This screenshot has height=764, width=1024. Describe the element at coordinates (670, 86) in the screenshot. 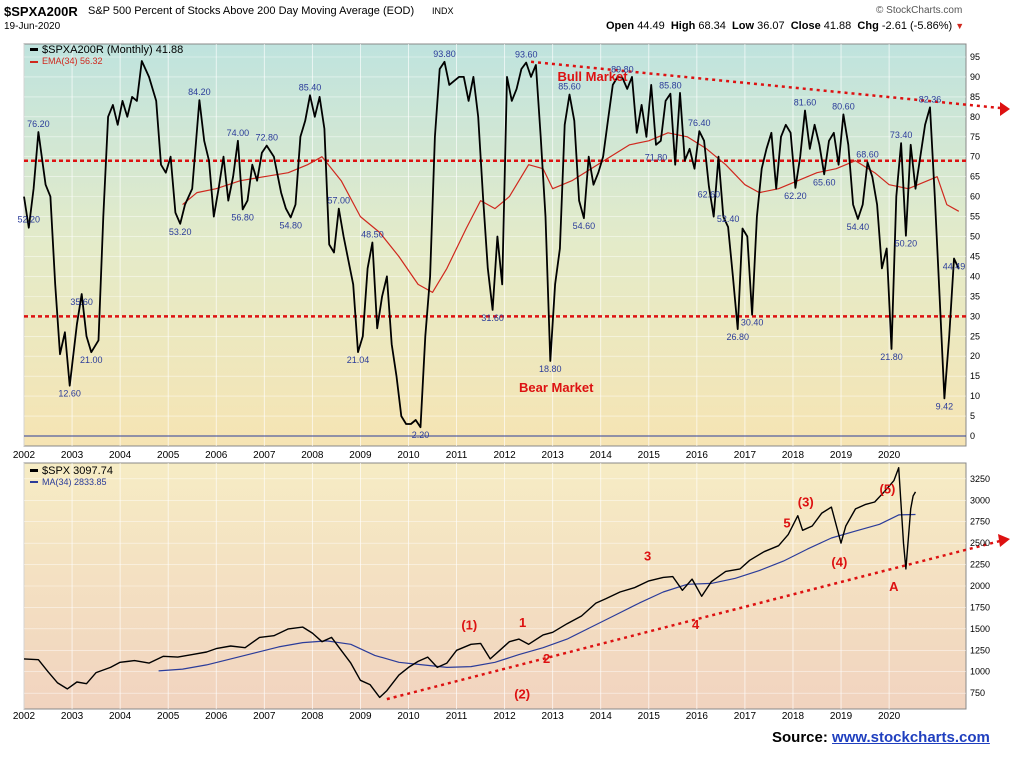

I see `point-value-label: 85.80` at that location.